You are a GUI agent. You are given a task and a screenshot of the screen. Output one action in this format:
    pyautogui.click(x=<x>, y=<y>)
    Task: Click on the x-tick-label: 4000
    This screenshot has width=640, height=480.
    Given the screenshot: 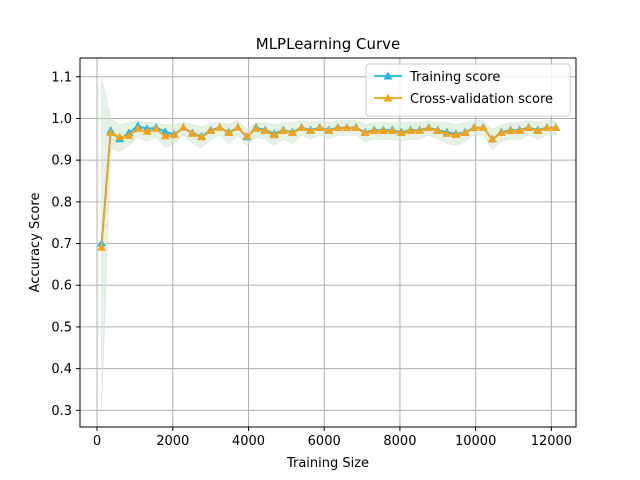 What is the action you would take?
    pyautogui.click(x=248, y=441)
    